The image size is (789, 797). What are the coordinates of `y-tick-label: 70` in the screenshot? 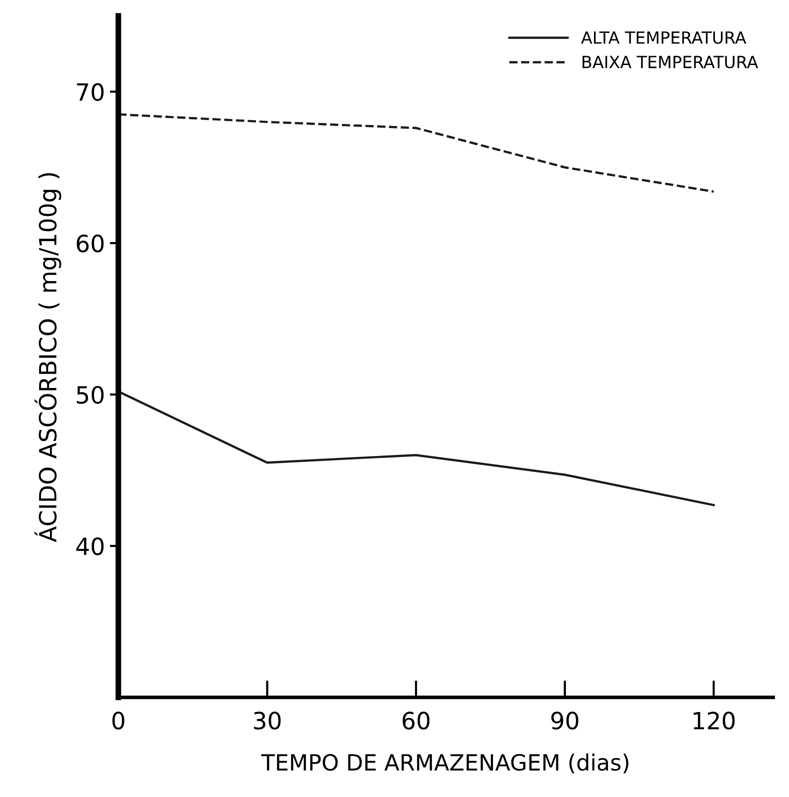 It's located at (90, 92).